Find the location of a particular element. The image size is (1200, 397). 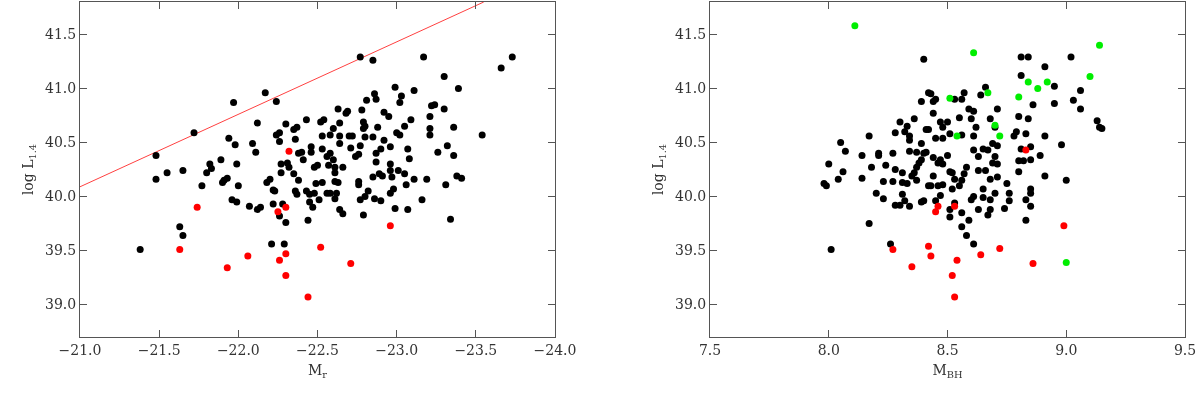

x-tick-label: 9.0 is located at coordinates (1066, 349).